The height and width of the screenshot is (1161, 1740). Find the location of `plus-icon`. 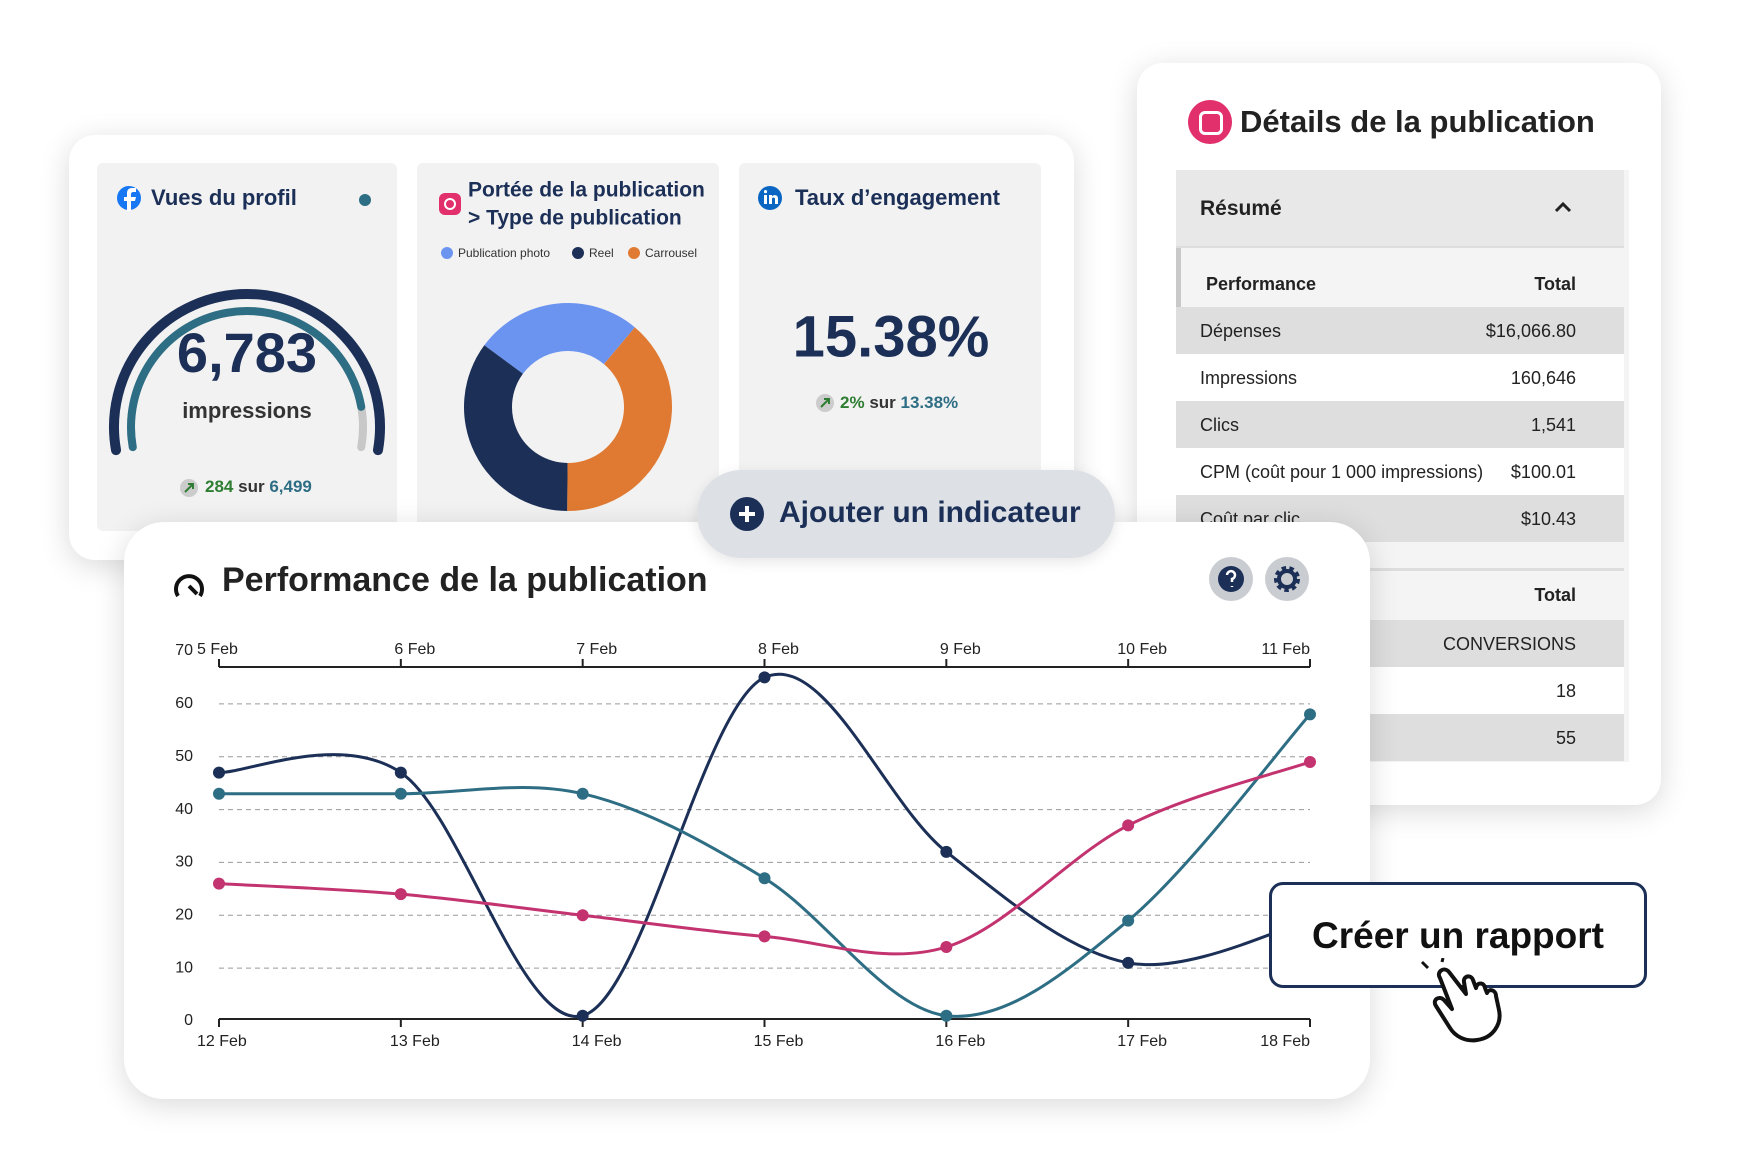

plus-icon is located at coordinates (747, 514).